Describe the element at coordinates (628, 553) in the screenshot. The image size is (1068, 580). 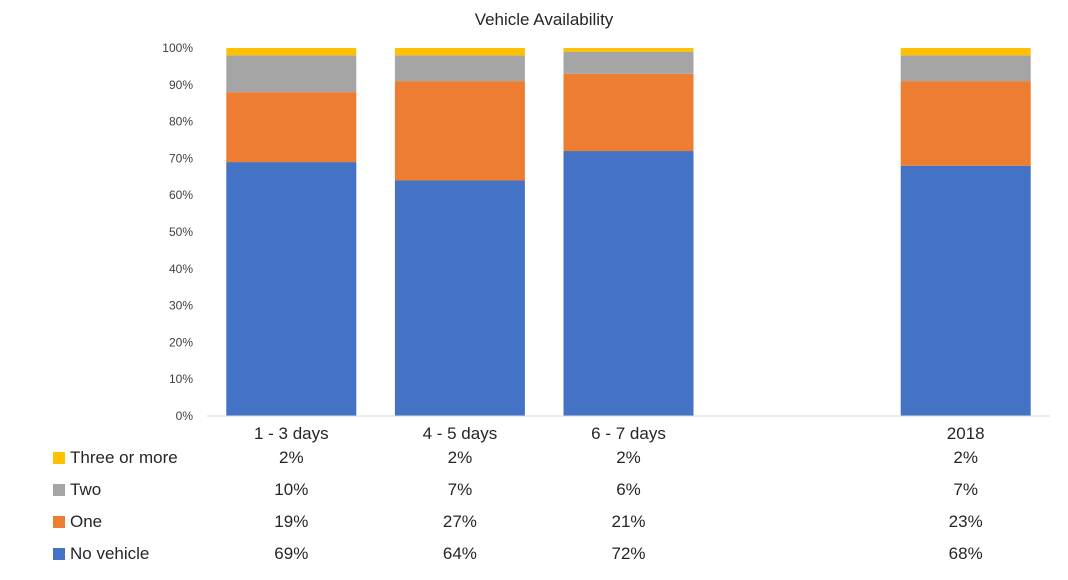
I see `data-label: 72%` at that location.